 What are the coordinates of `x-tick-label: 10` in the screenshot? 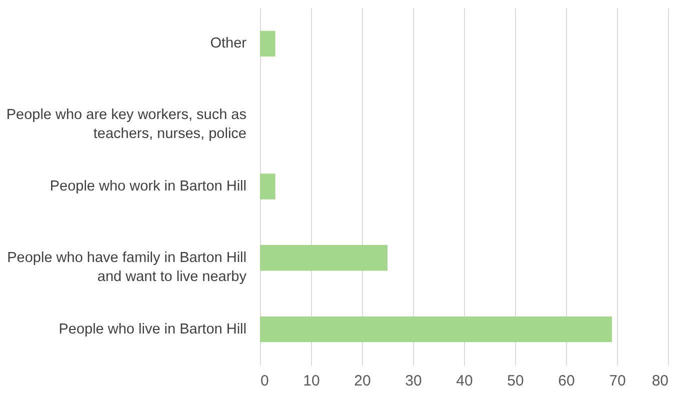 It's located at (311, 381).